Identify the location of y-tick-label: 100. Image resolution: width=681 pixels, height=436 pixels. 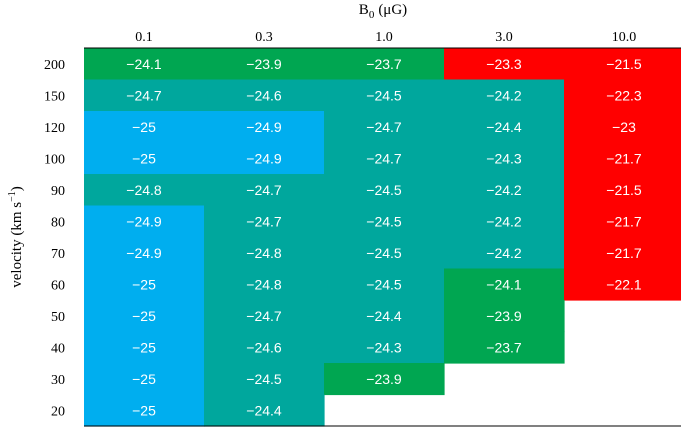
(54, 159).